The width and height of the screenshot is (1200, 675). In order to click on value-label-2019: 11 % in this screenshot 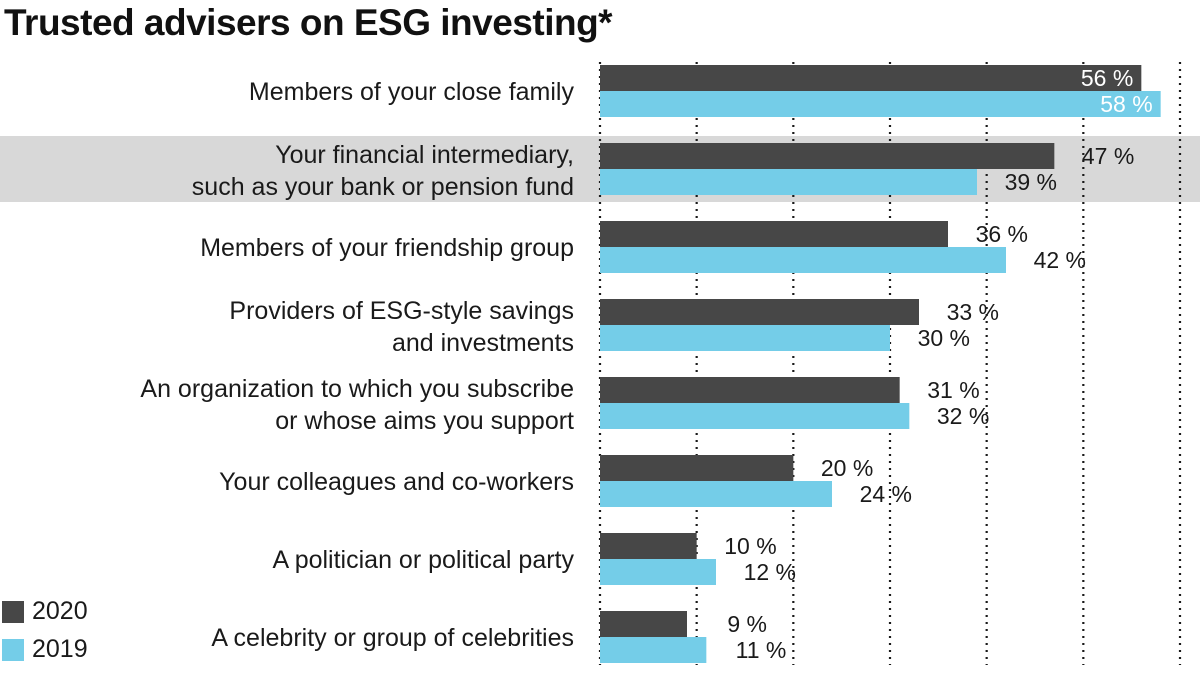, I will do `click(761, 650)`.